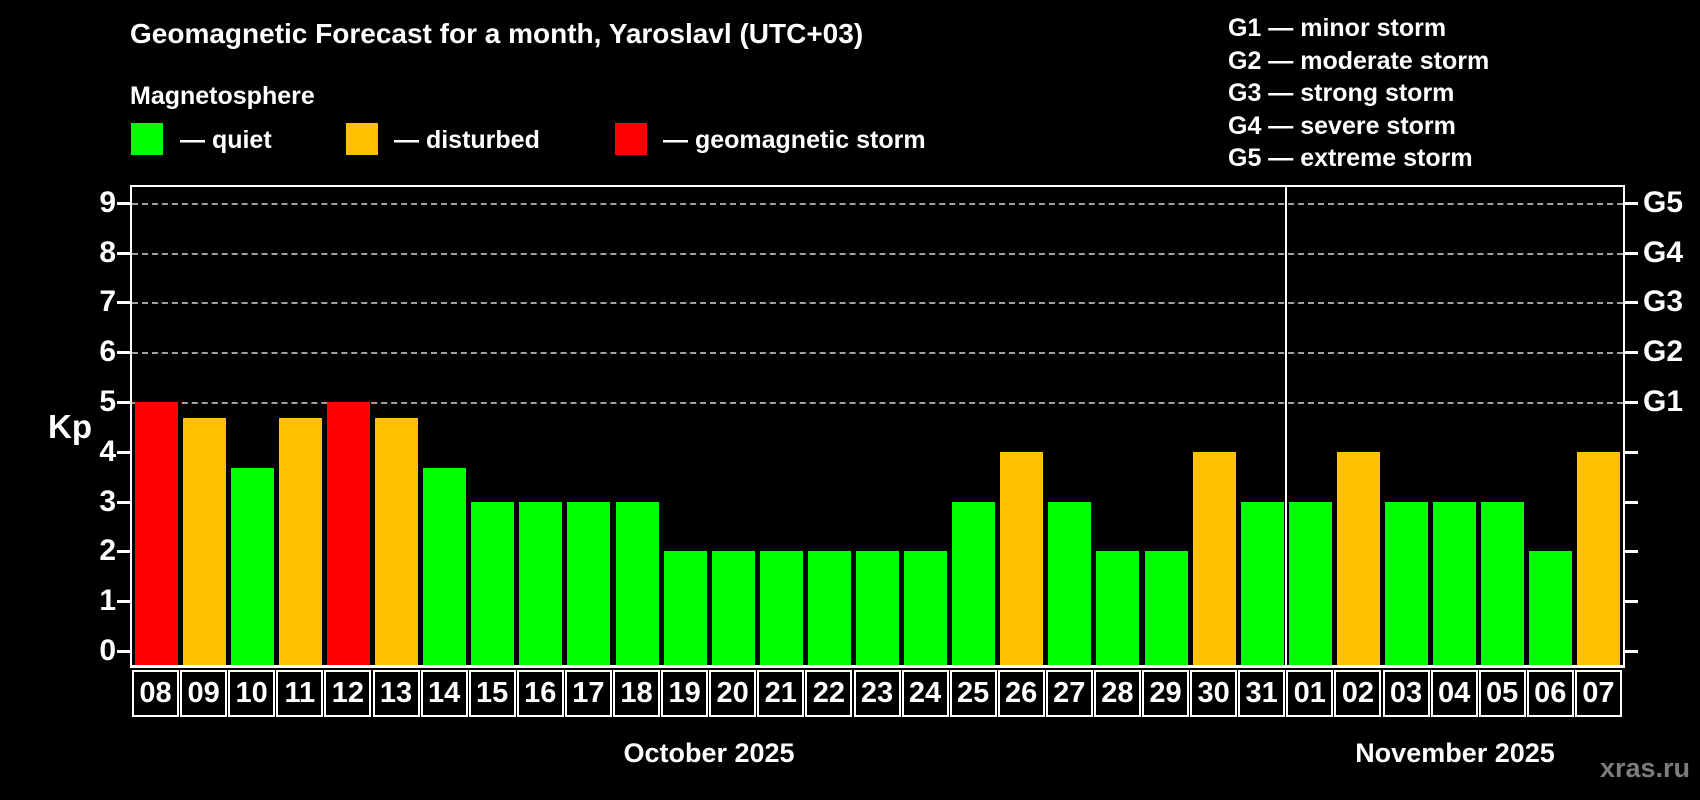  I want to click on y-tick-label-2: 2, so click(107, 551).